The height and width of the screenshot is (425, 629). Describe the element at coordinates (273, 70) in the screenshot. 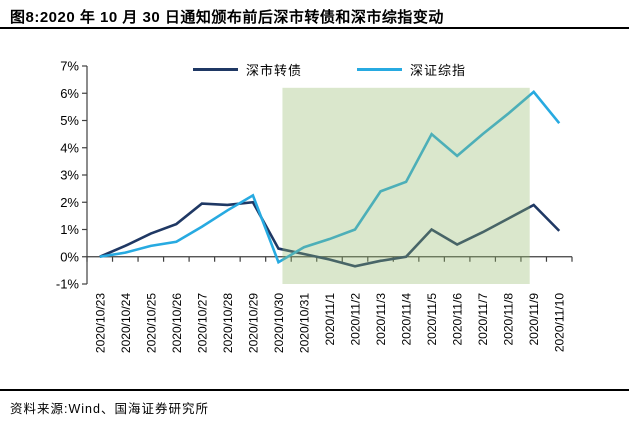

I see `legend-label: 深市转债` at that location.